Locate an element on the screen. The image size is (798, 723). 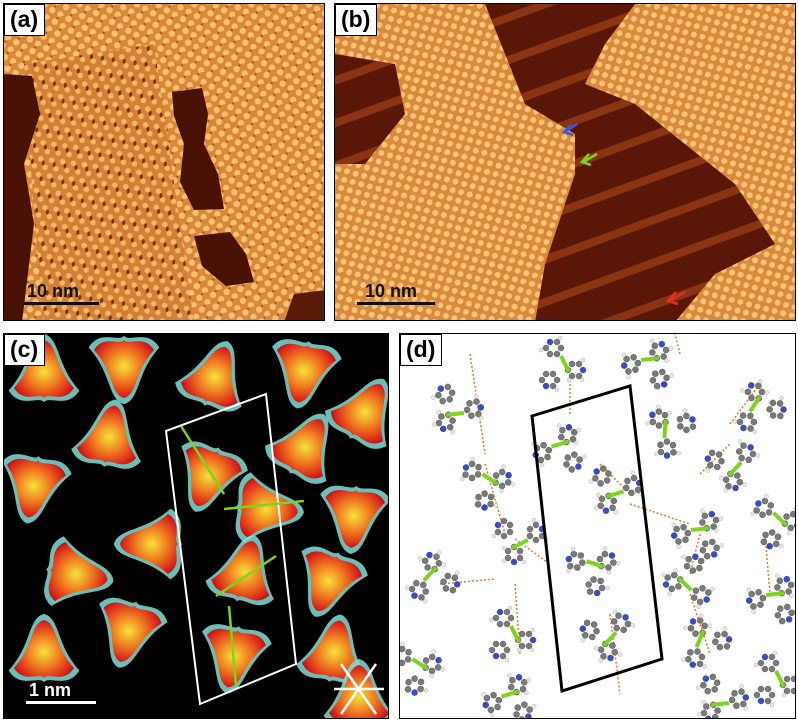
molecule-axes-c is located at coordinates (242, 556).